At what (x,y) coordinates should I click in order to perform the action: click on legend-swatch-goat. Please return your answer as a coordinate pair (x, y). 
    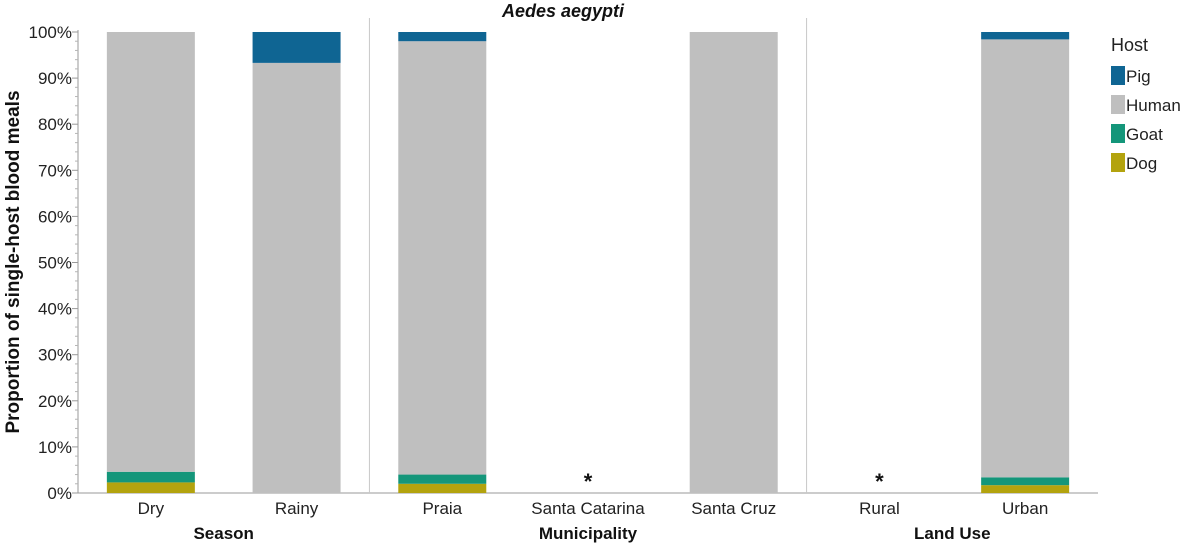
    Looking at the image, I should click on (1118, 133).